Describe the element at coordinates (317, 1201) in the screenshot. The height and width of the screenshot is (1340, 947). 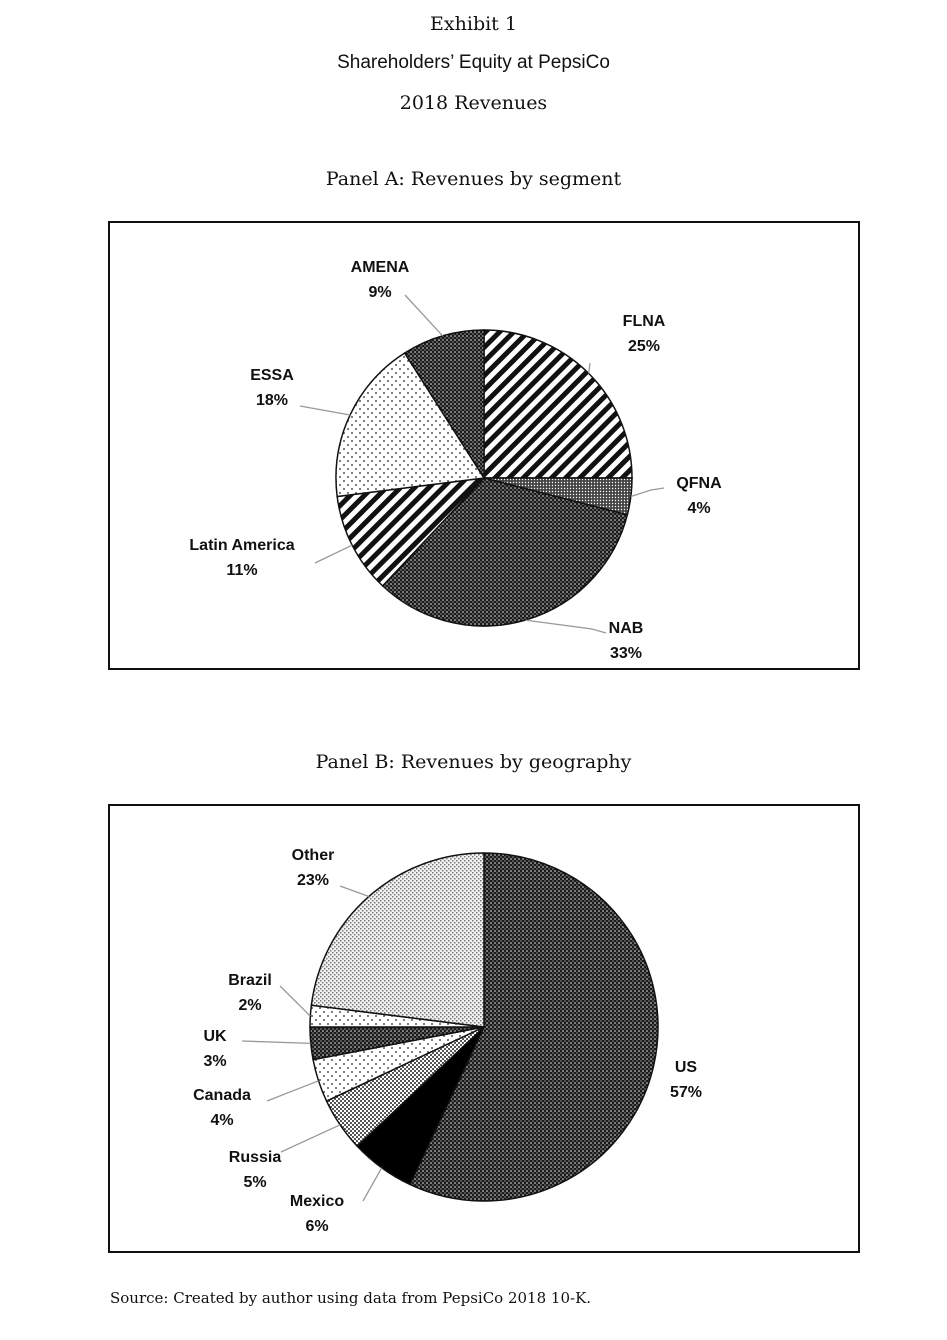
I see `slice-label-mexico: Mexico` at that location.